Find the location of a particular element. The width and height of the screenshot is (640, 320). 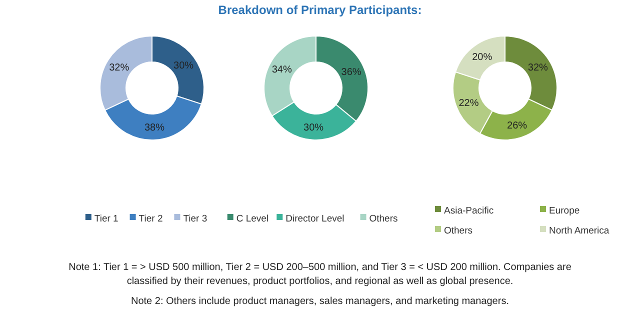

data-label: 36% is located at coordinates (351, 72).